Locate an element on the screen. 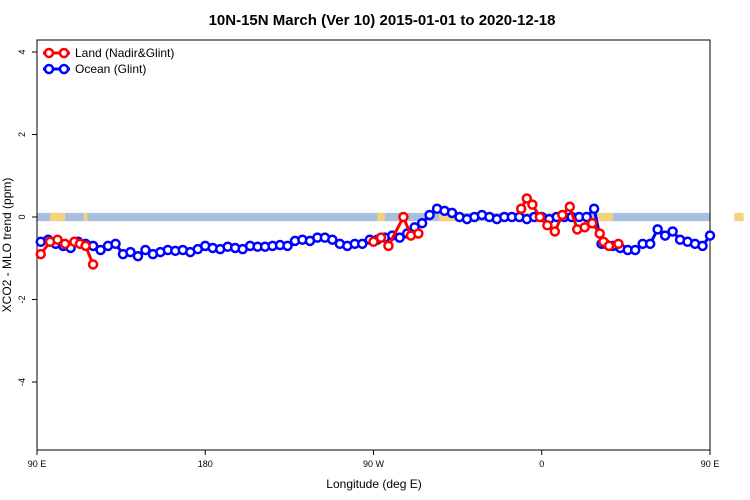 Image resolution: width=750 pixels, height=500 pixels. series-layer is located at coordinates (375, 231).